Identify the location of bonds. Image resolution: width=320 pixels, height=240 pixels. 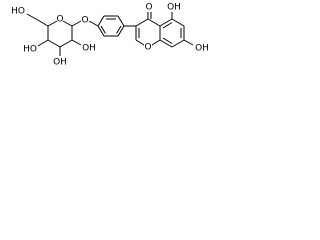
(110, 34).